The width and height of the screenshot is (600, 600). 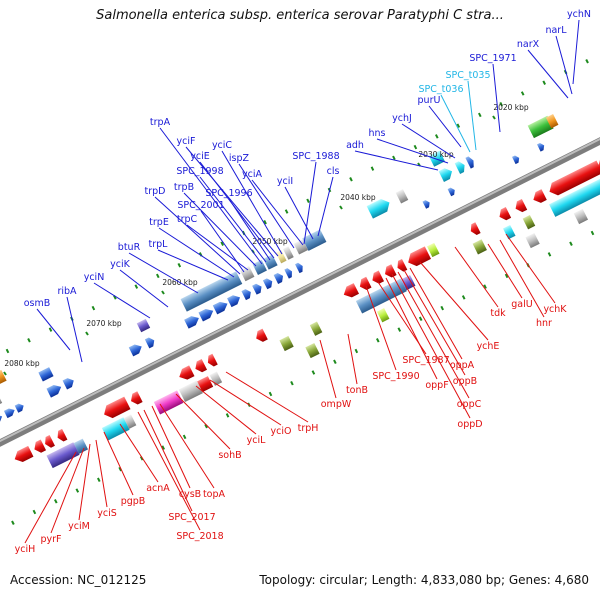 What do you see at coordinates (333, 171) in the screenshot?
I see `gene-label-forward: cls` at bounding box center [333, 171].